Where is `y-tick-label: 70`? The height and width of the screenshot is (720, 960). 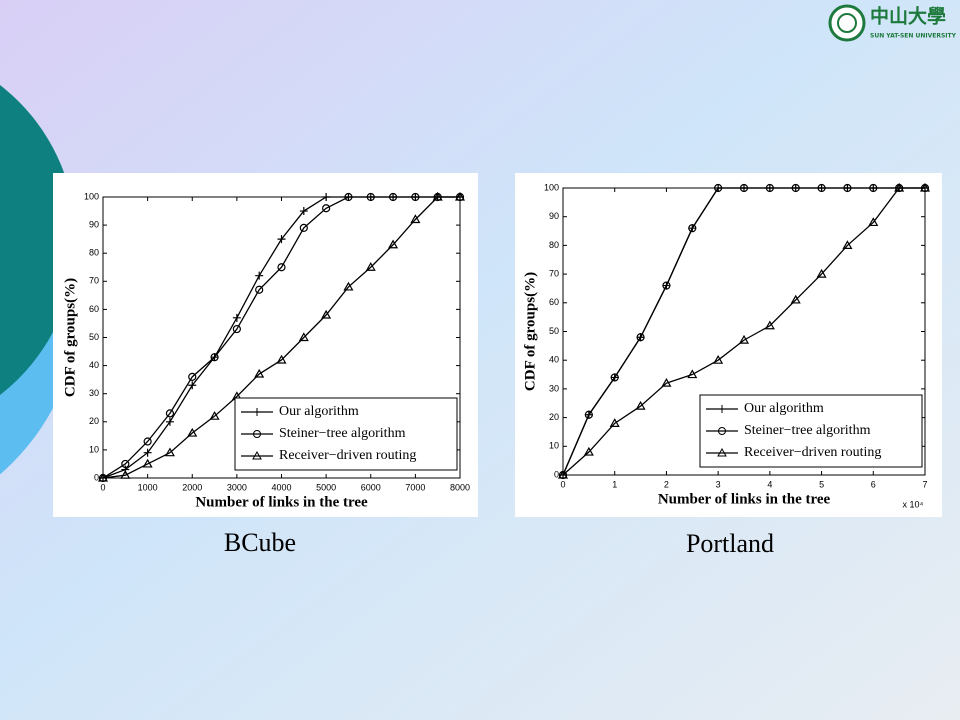 y-tick-label: 70 is located at coordinates (554, 273).